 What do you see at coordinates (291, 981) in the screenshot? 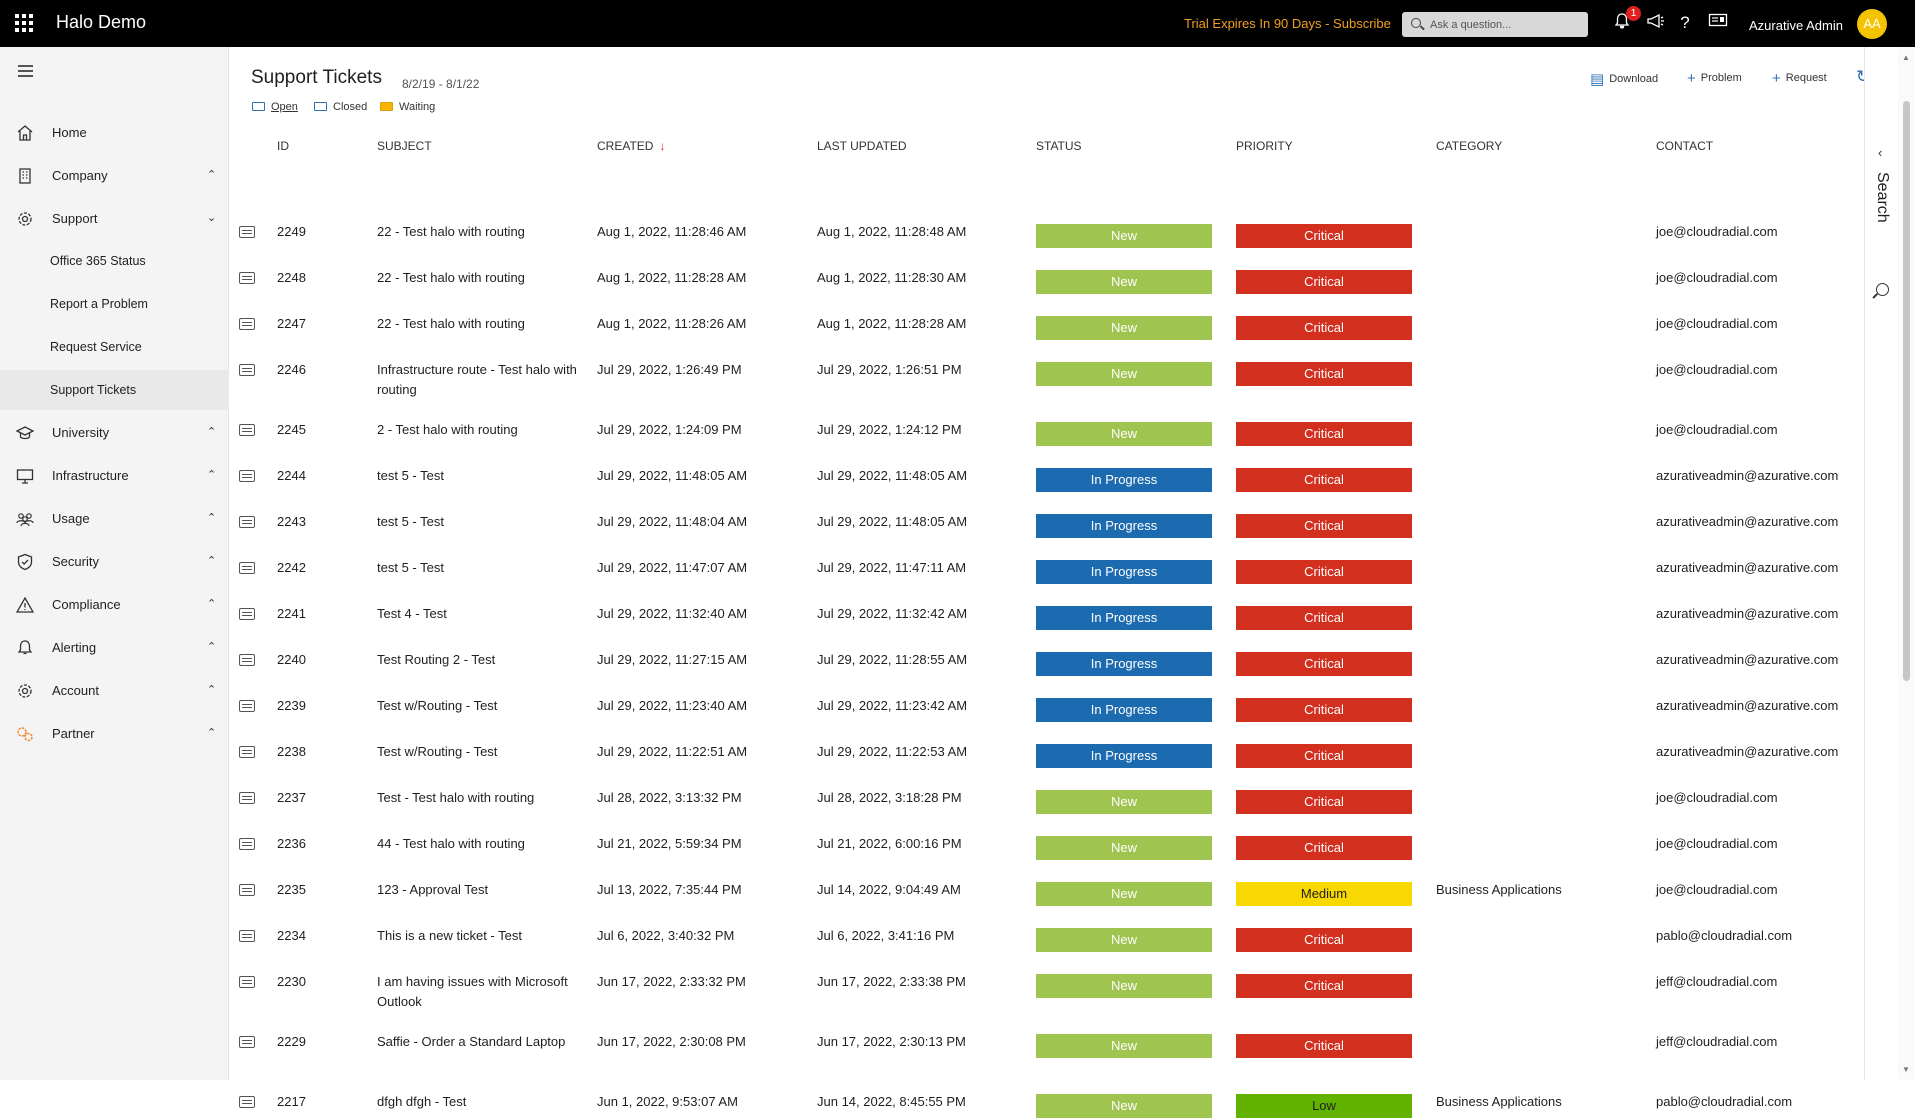
I see `ticket-id: 2230` at bounding box center [291, 981].